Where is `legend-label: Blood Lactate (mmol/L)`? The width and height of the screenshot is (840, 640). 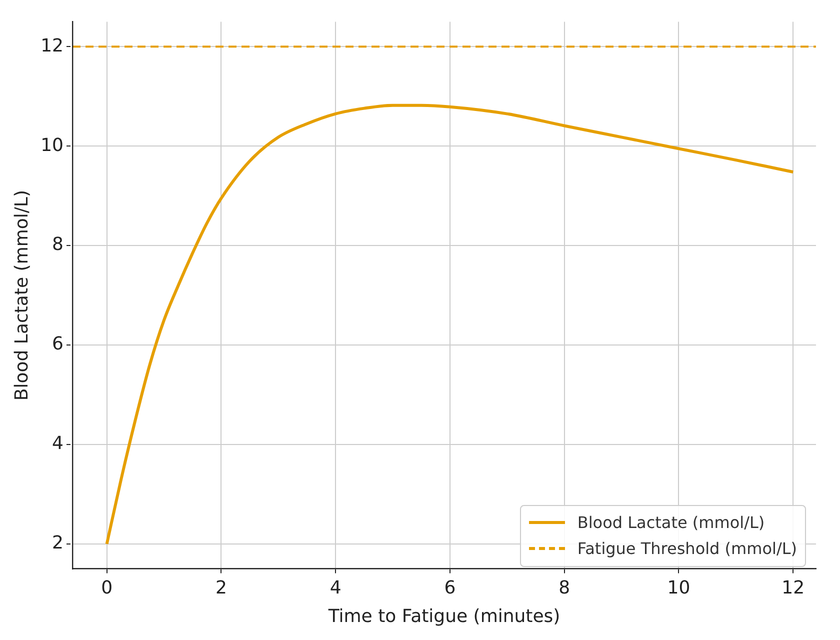
legend-label: Blood Lactate (mmol/L) is located at coordinates (671, 522).